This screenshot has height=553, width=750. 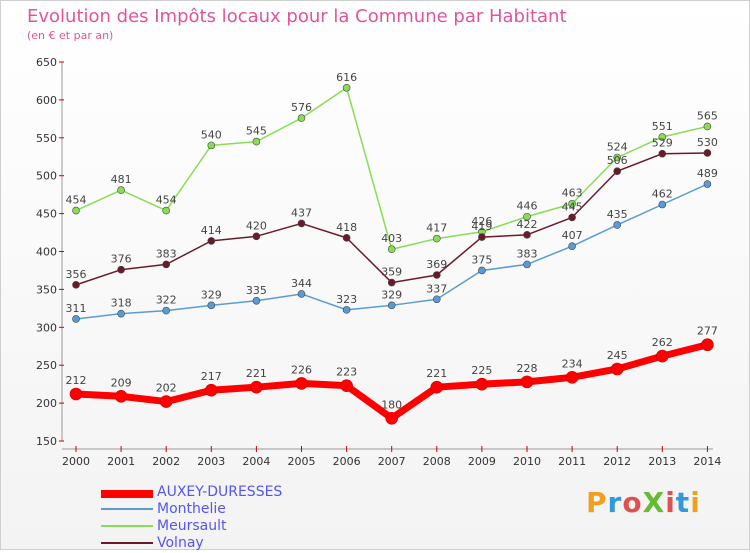 What do you see at coordinates (597, 502) in the screenshot?
I see `logo-letter: P` at bounding box center [597, 502].